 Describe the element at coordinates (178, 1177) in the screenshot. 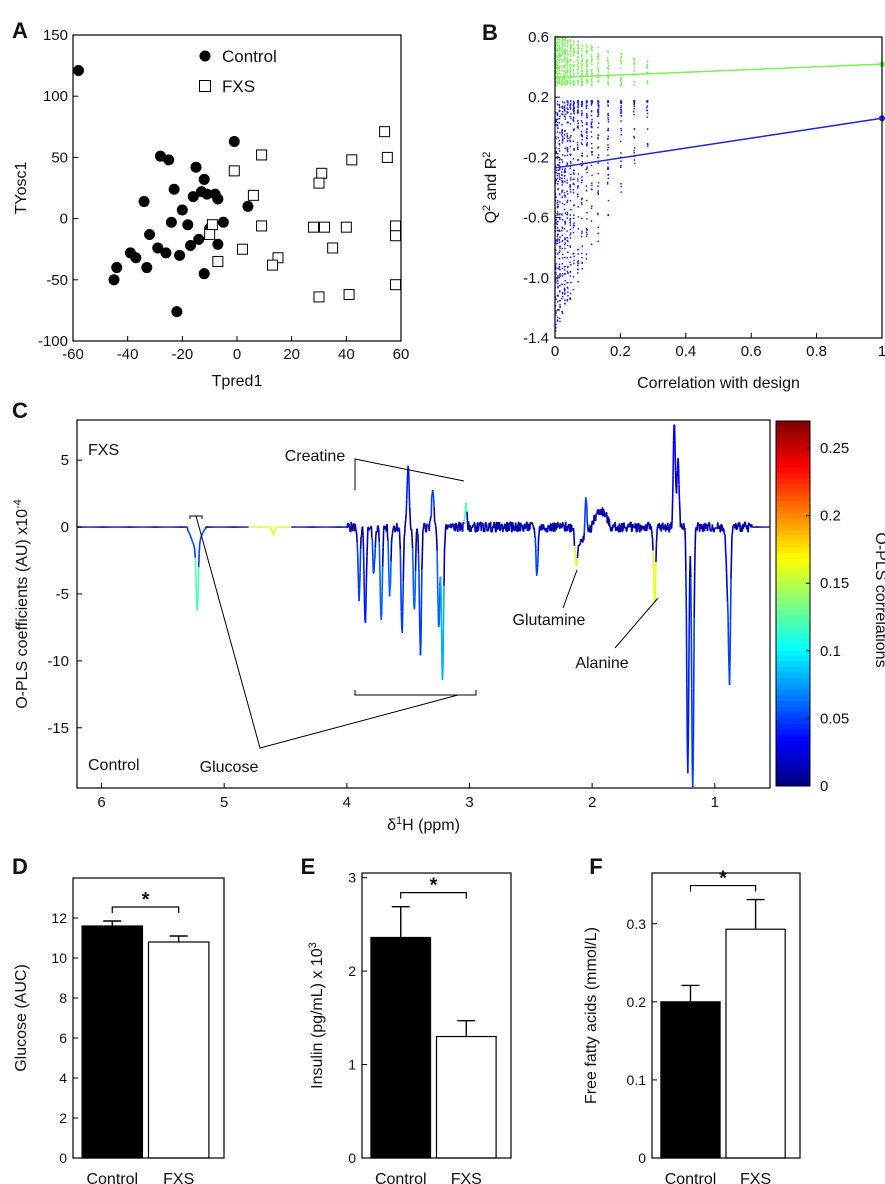

I see `category-label: FXS` at that location.